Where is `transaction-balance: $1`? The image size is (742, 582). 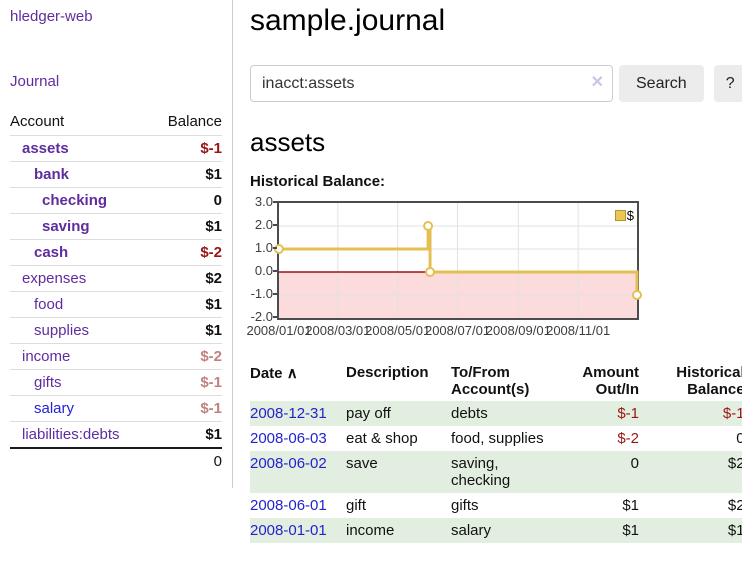 transaction-balance: $1 is located at coordinates (734, 530).